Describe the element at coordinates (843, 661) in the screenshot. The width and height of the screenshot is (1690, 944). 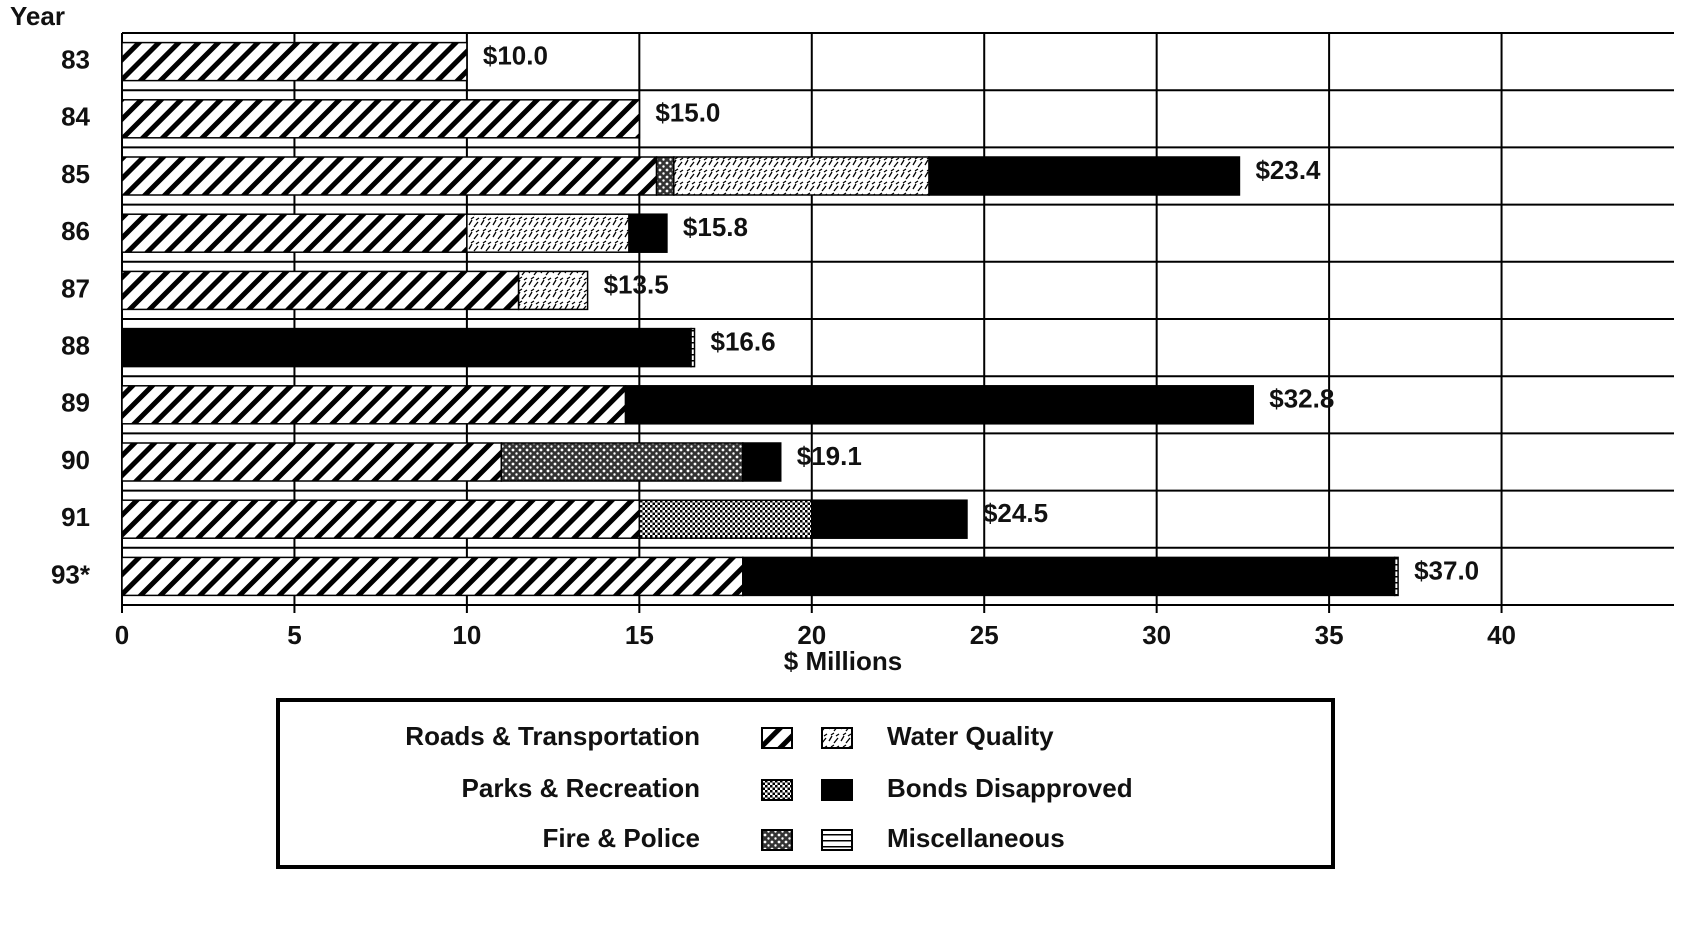
I see `x-axis-label: $ Millions` at that location.